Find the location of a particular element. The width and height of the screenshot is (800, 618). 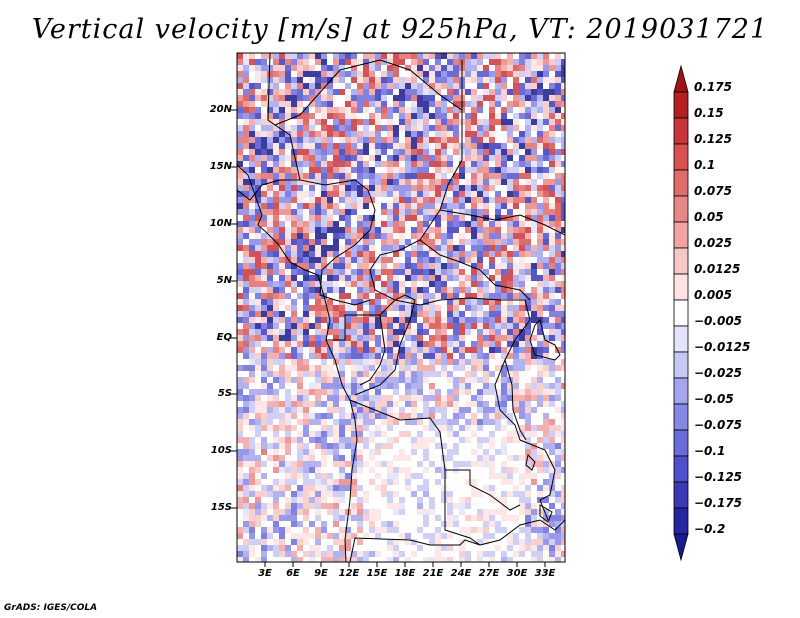

coastline is located at coordinates (297, 363).